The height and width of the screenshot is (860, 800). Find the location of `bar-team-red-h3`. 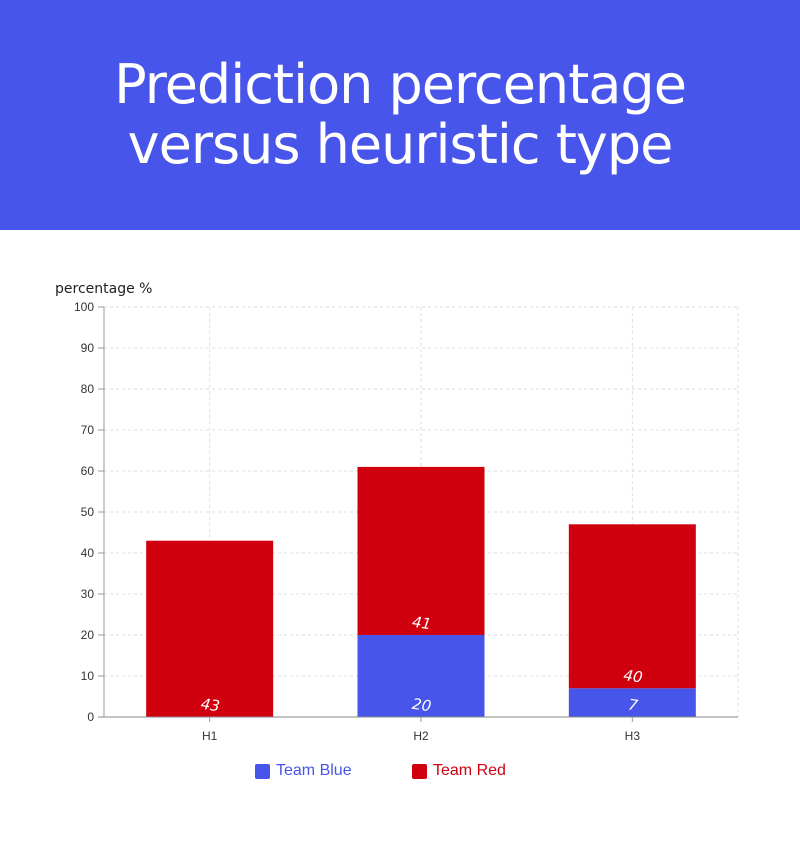

bar-team-red-h3 is located at coordinates (632, 606).